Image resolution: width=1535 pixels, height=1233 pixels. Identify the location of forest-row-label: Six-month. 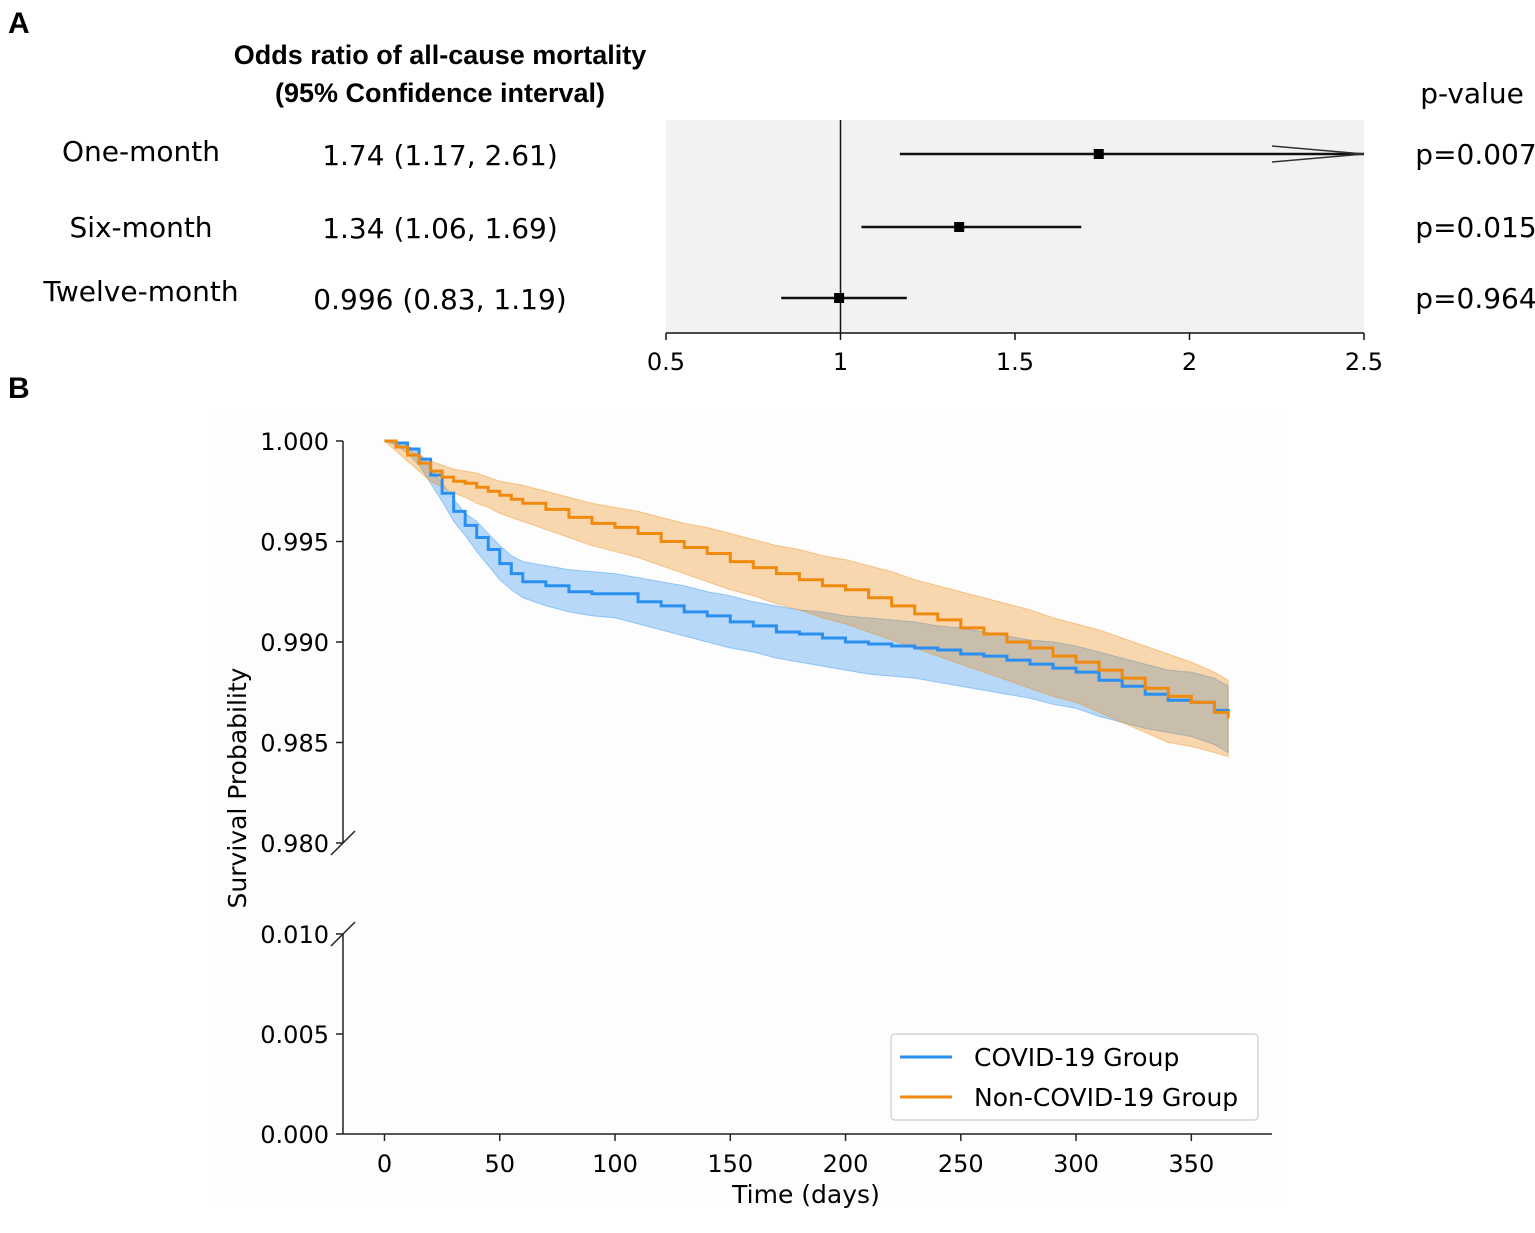
(140, 227).